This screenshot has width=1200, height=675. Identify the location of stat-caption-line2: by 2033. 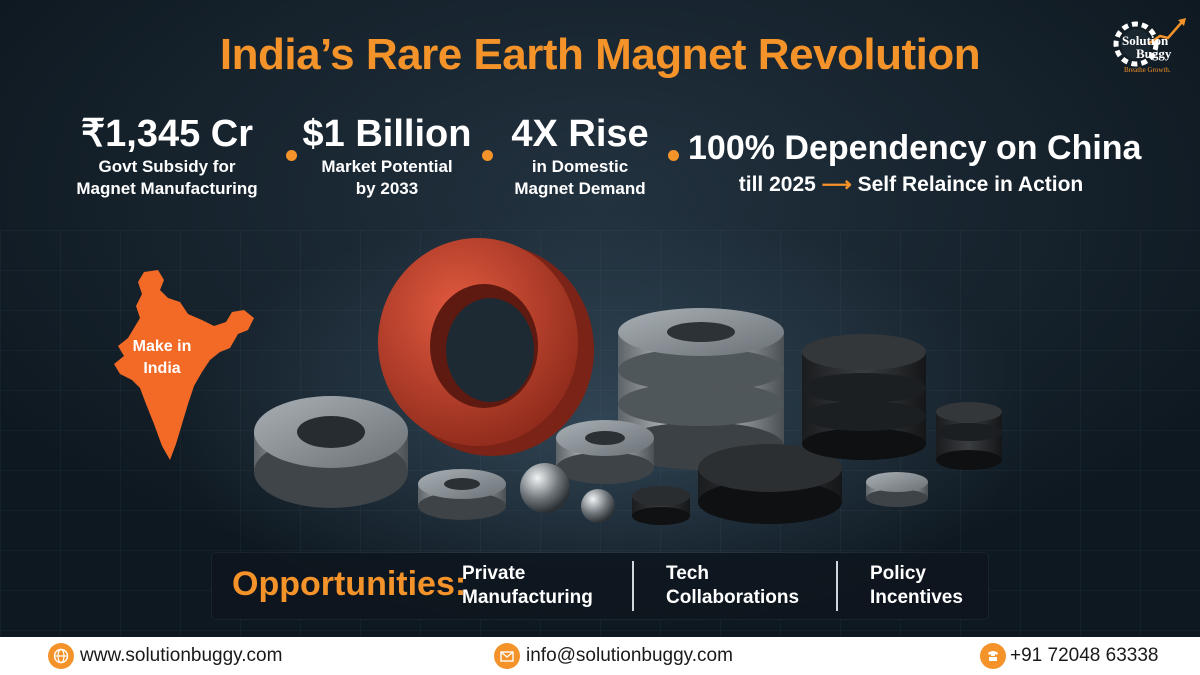
(387, 188).